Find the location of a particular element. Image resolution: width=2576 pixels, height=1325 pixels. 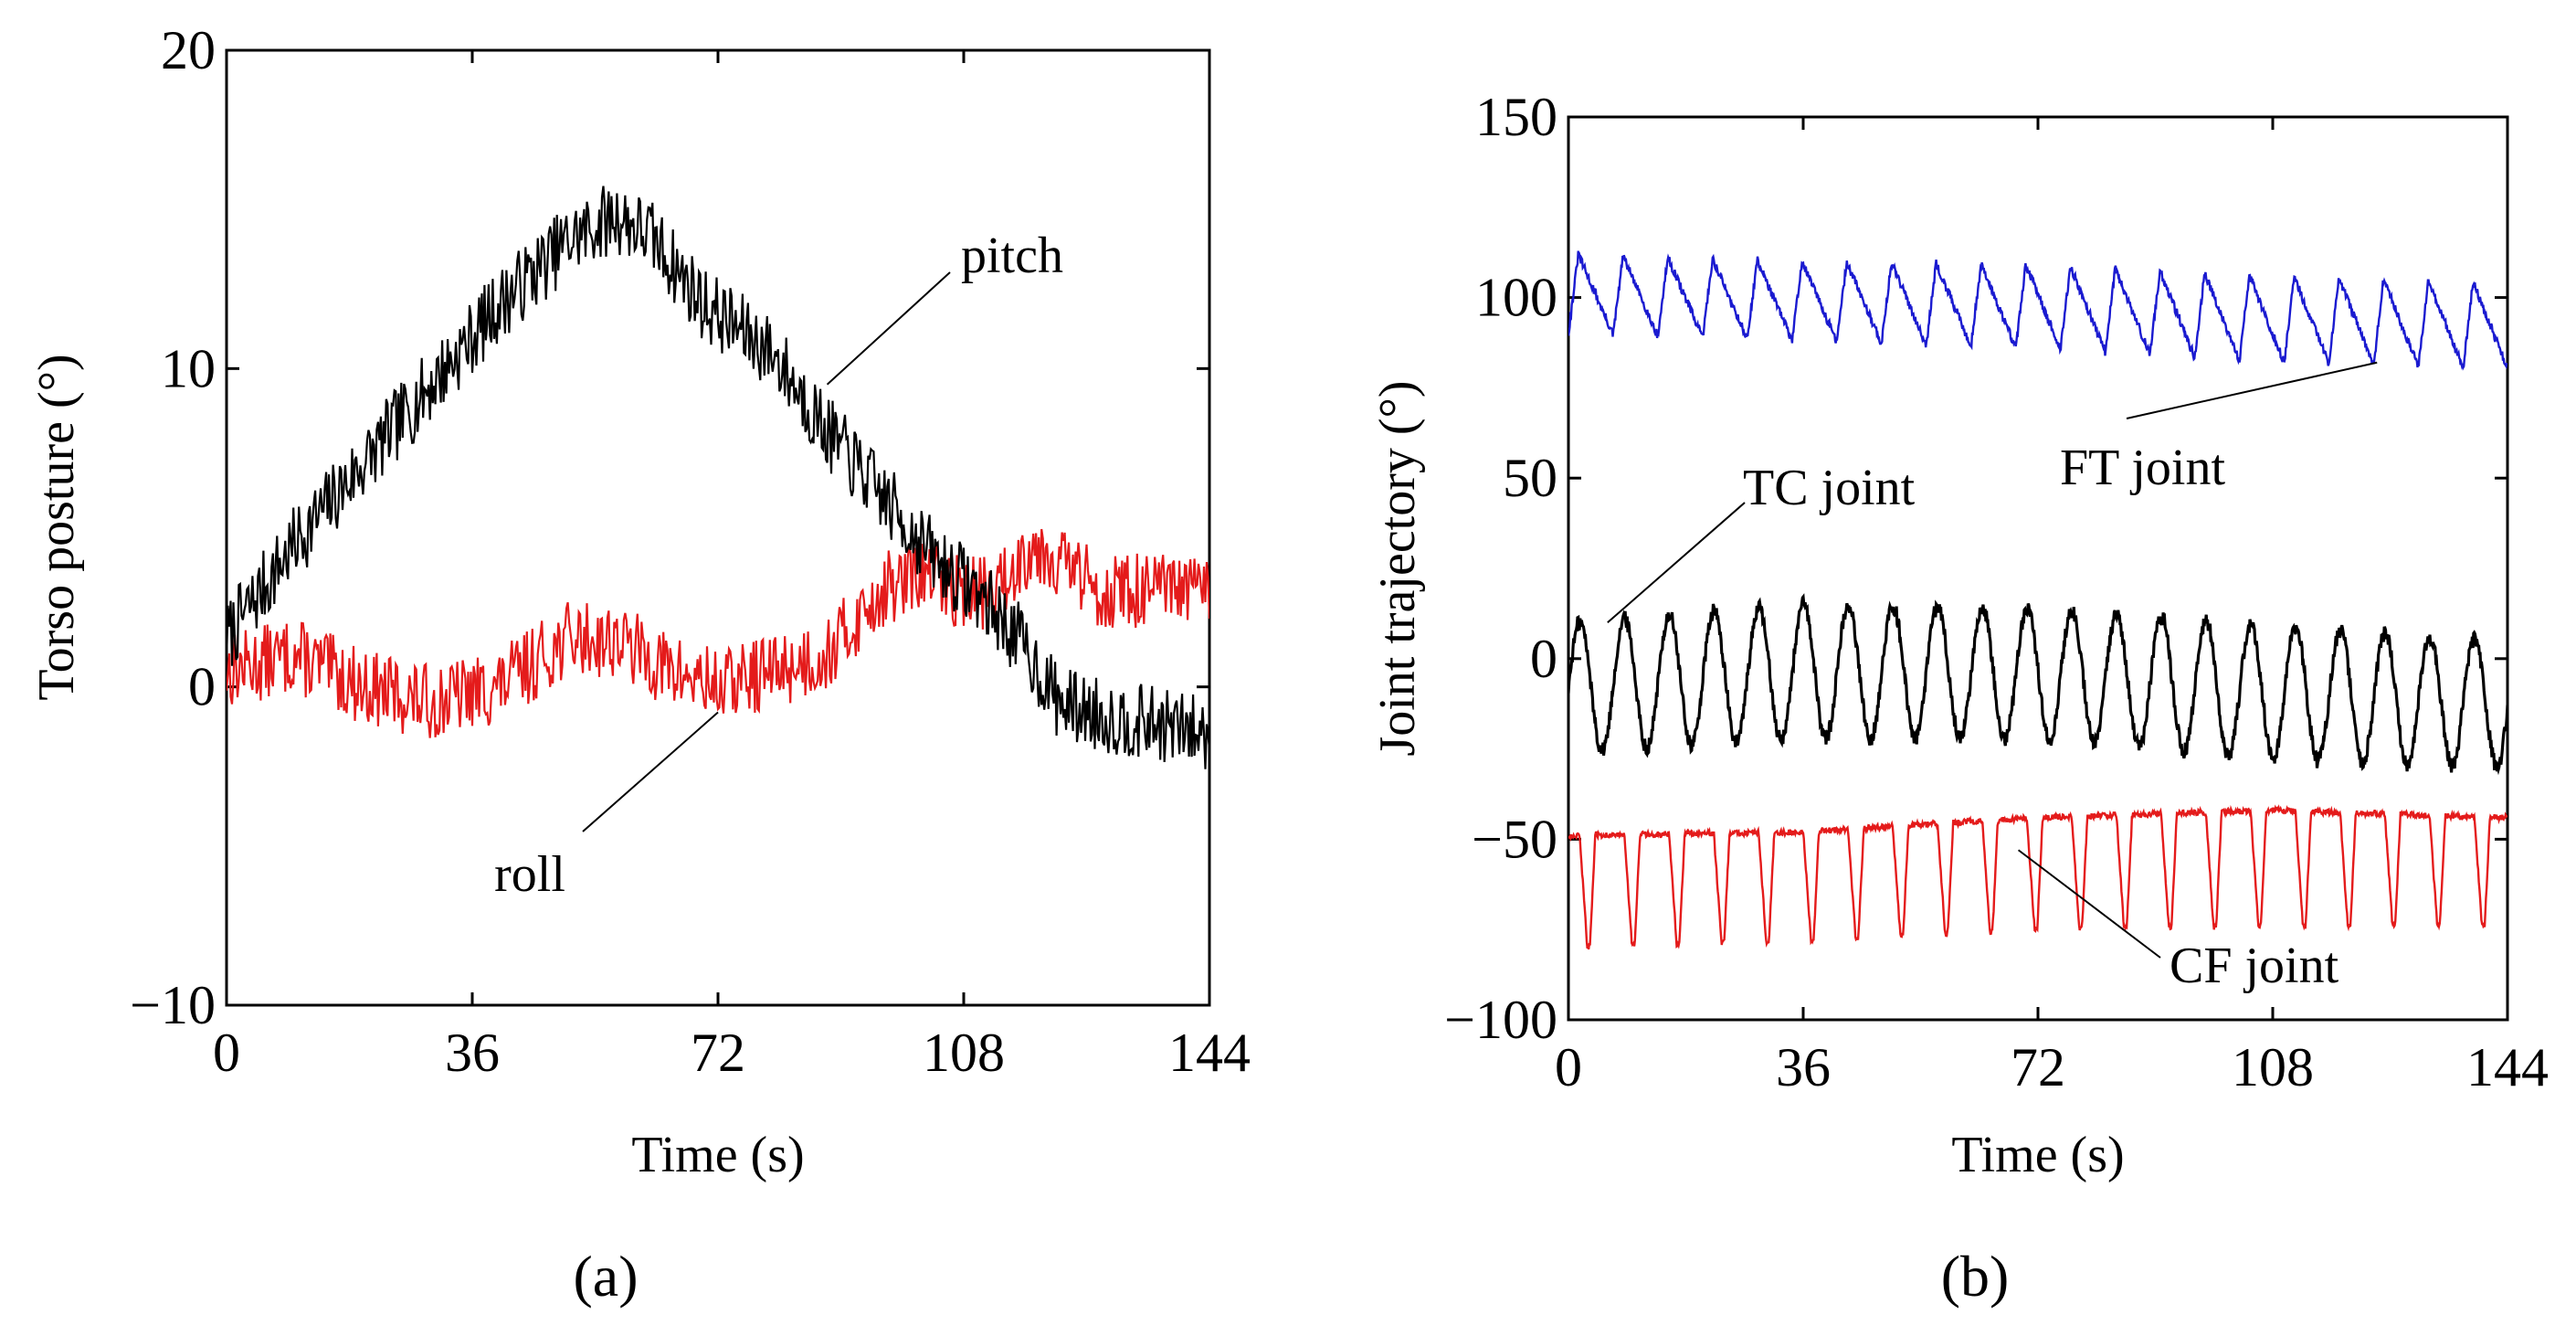

series-line-roll is located at coordinates (718, 633).